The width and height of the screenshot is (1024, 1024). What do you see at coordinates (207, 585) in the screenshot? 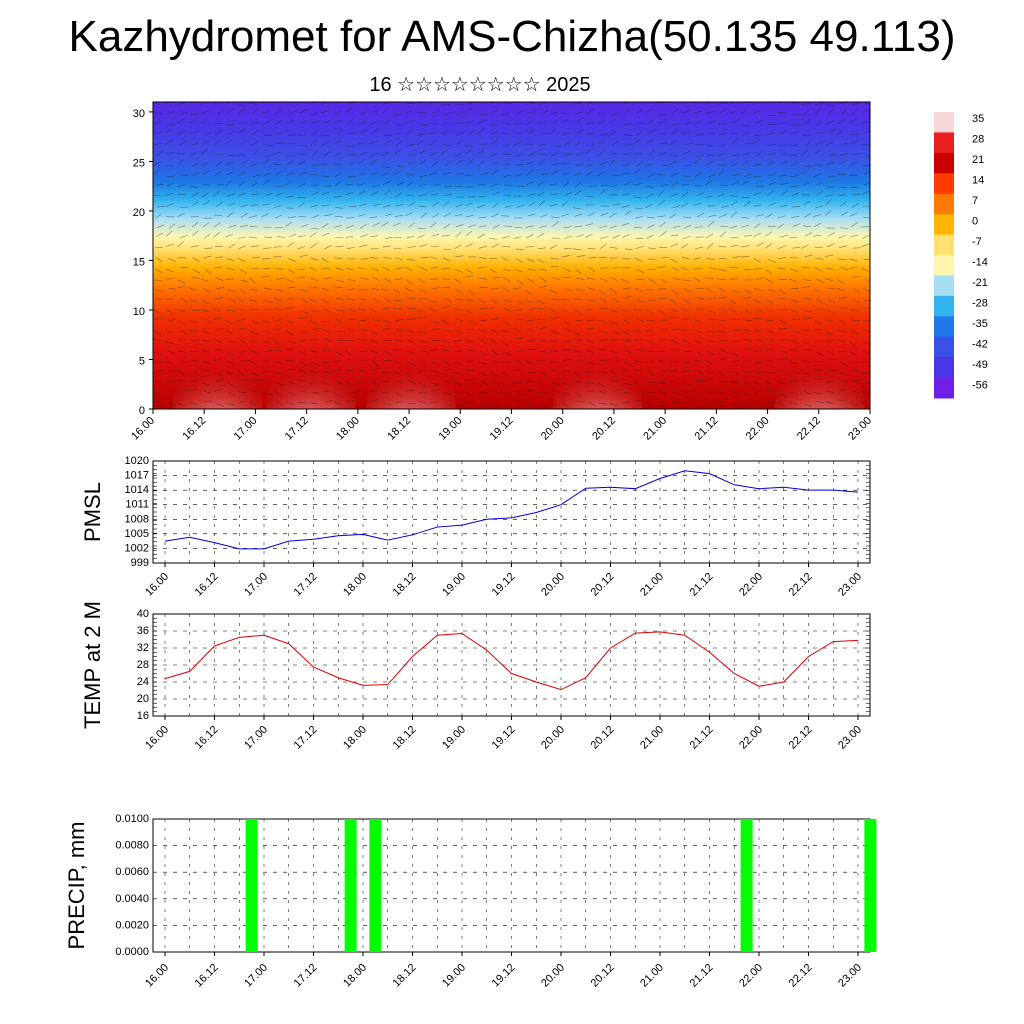
I see `x-tick-label: 16.12` at bounding box center [207, 585].